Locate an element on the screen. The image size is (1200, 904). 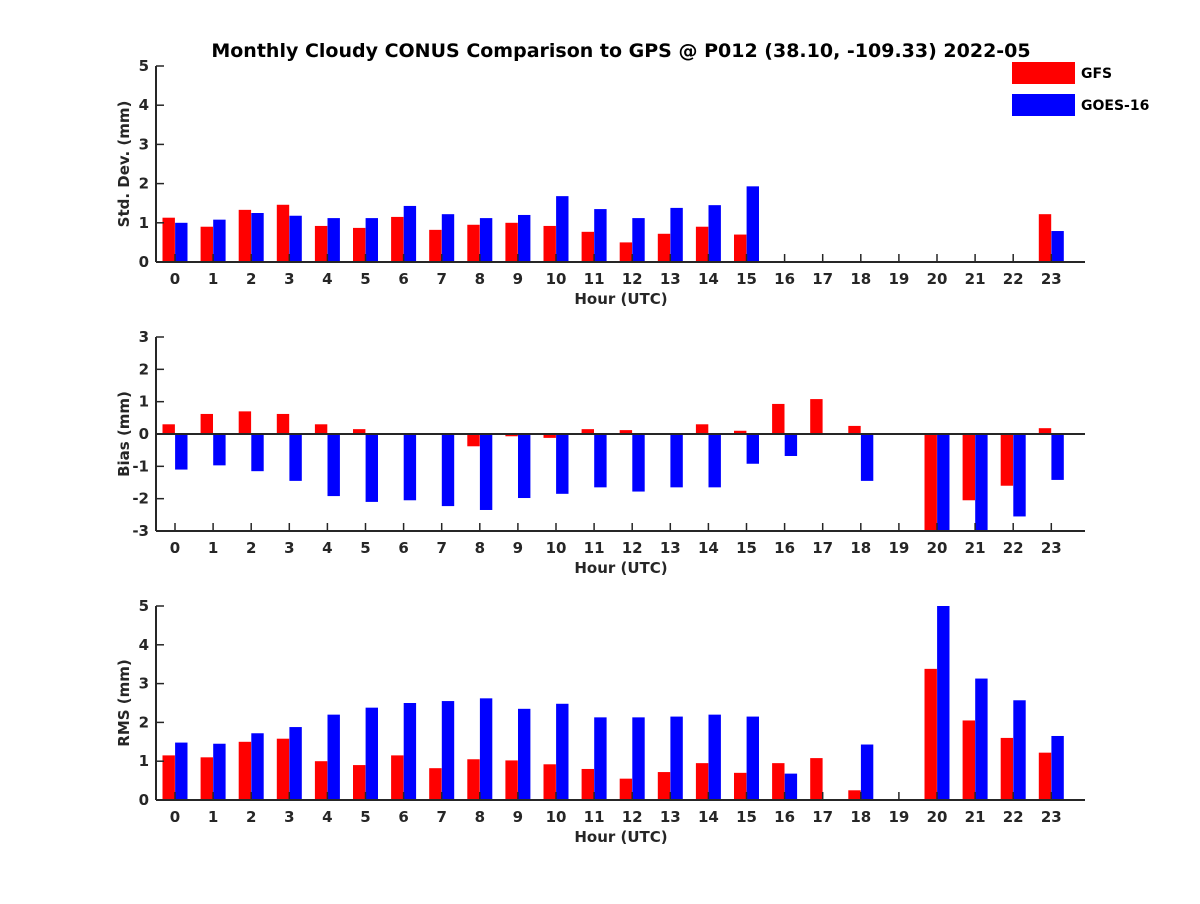
x-tick-label: 3 is located at coordinates (289, 548).